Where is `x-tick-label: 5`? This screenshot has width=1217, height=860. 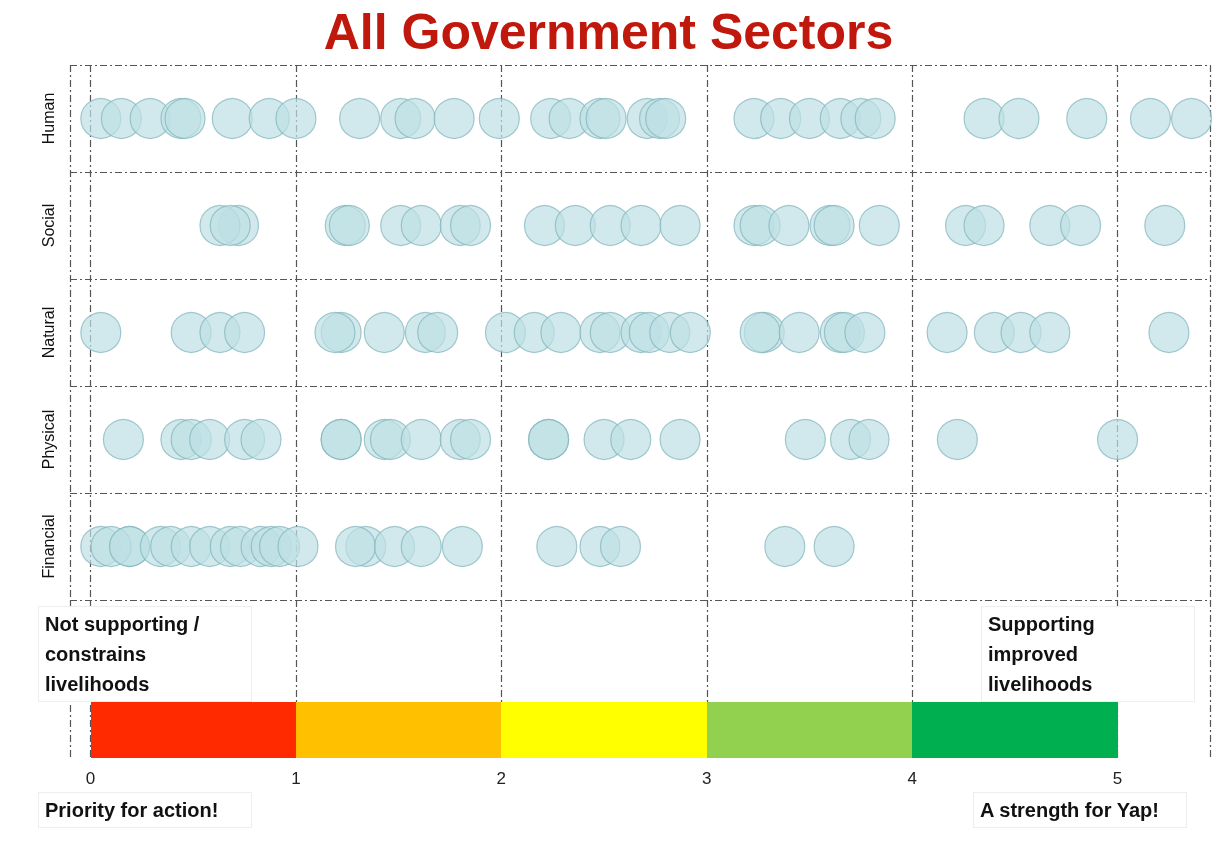 x-tick-label: 5 is located at coordinates (1117, 778).